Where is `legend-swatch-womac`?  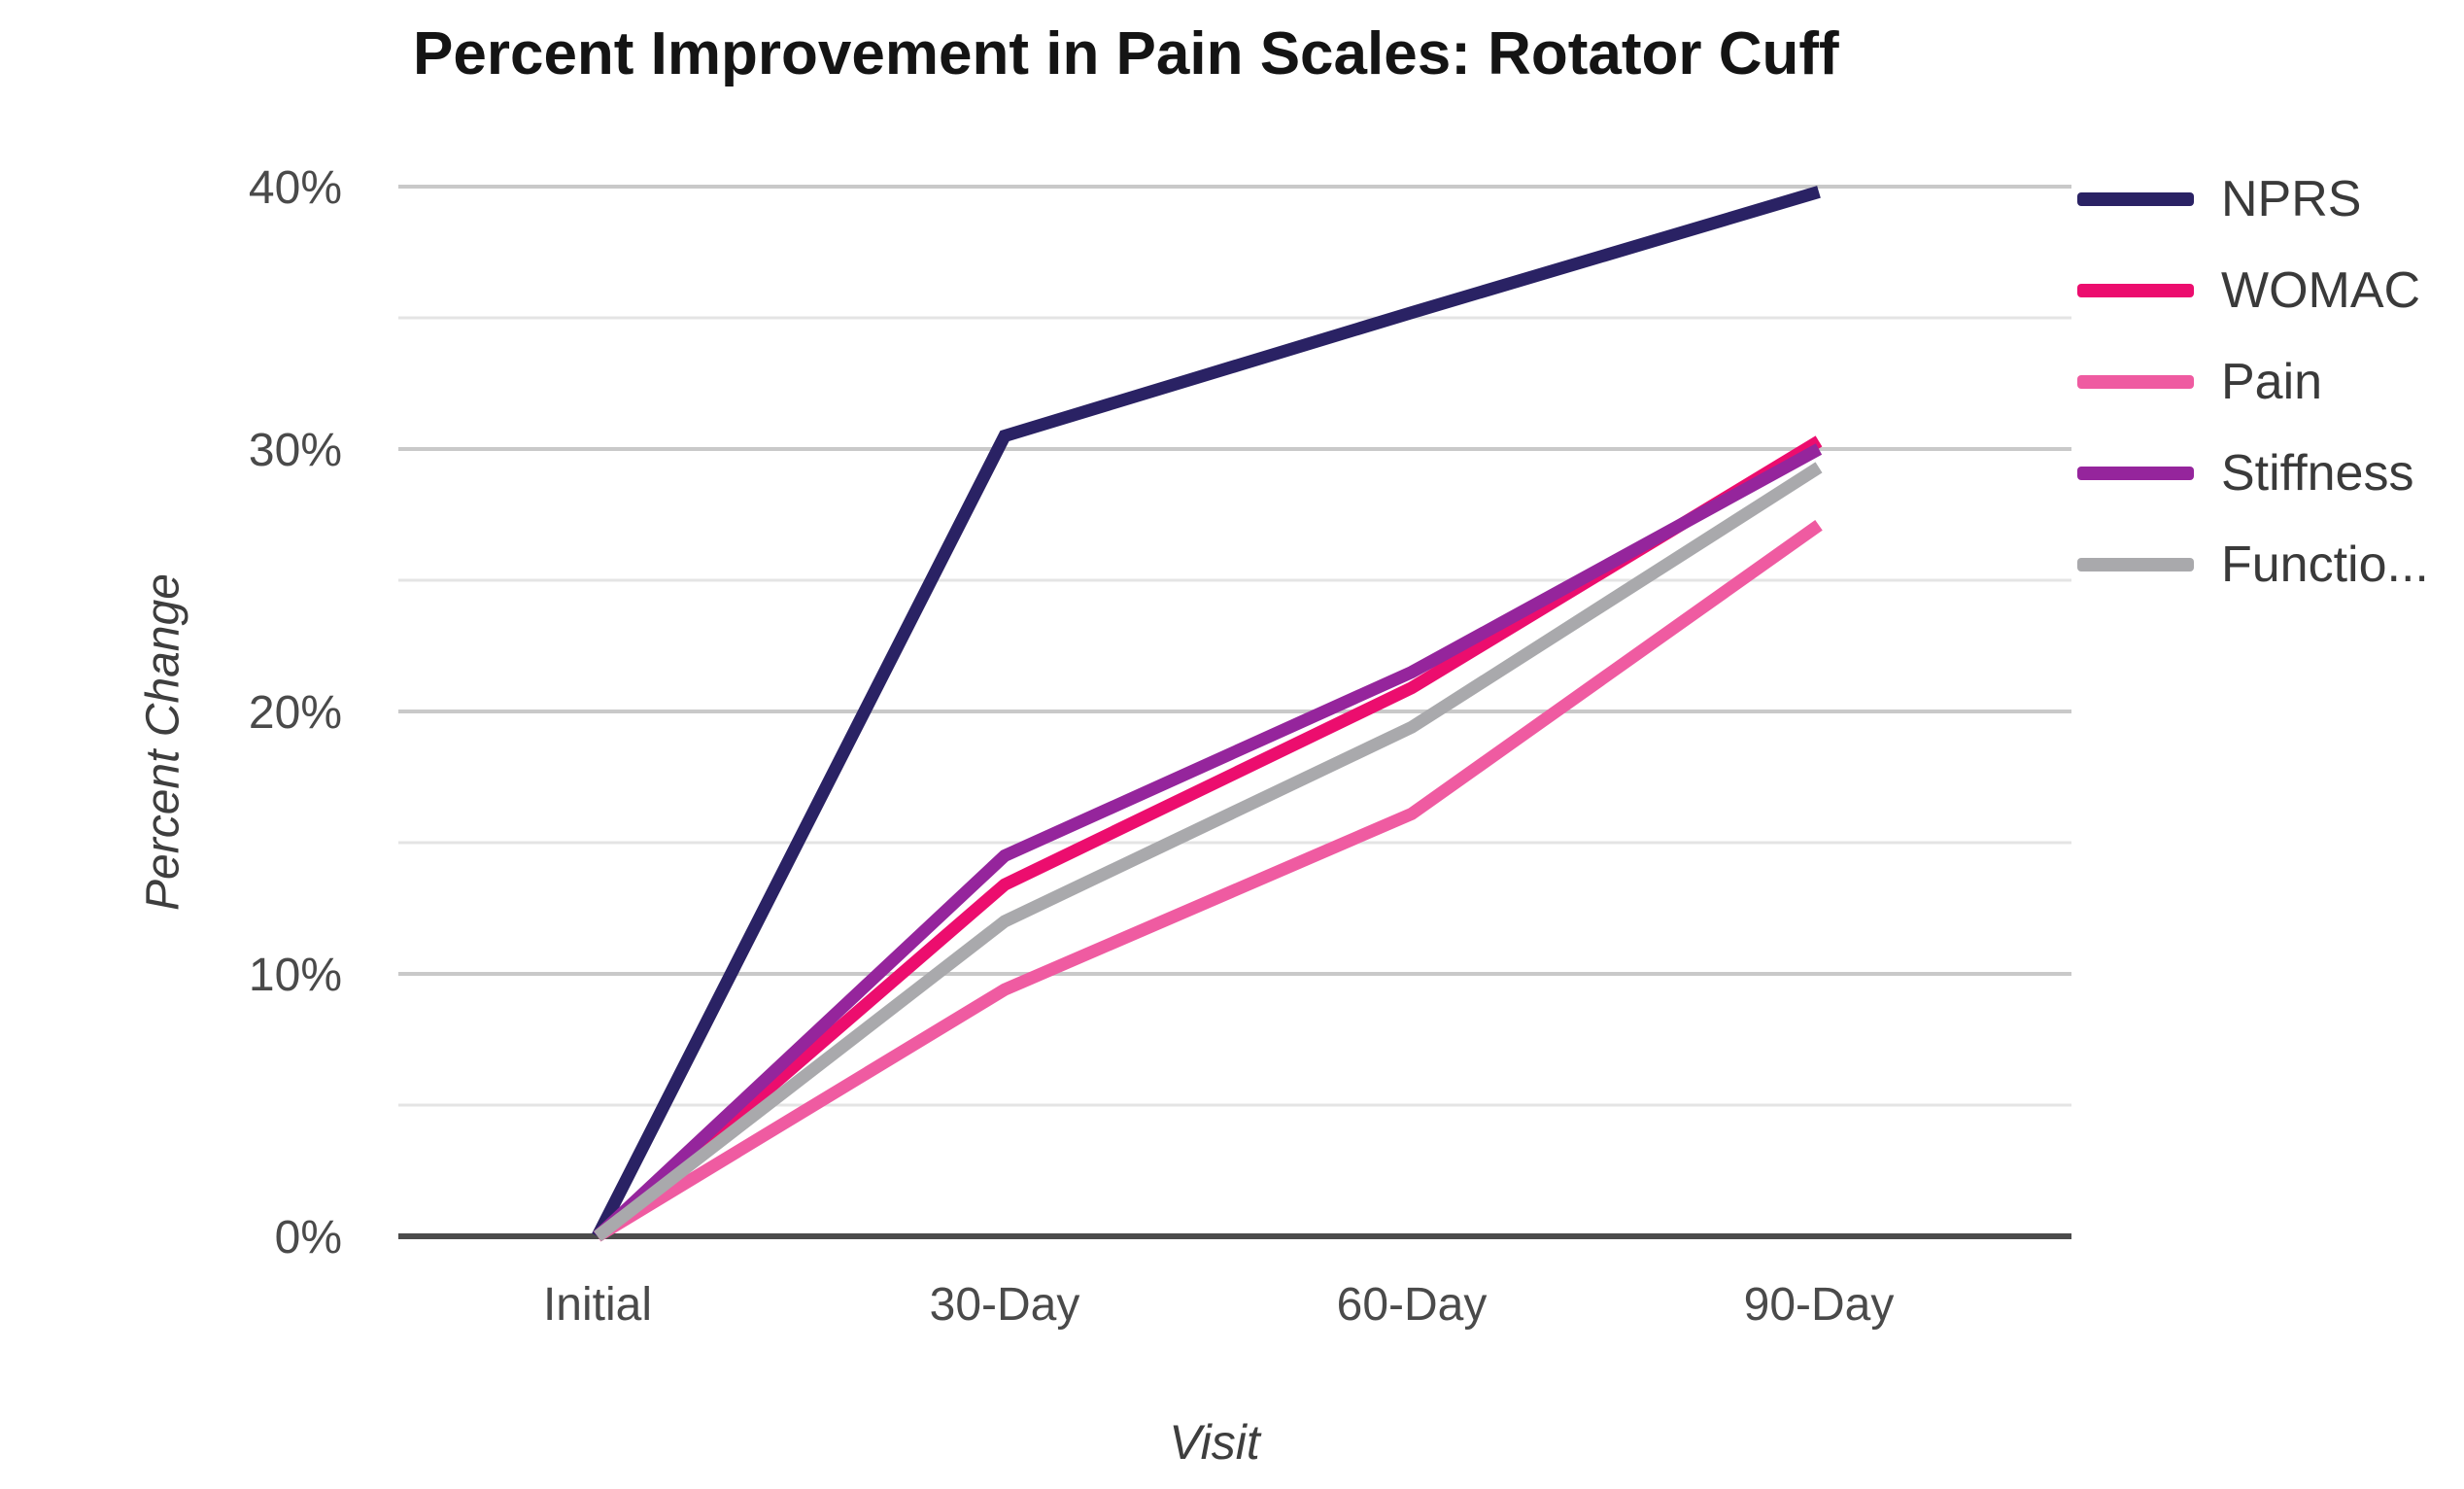
legend-swatch-womac is located at coordinates (2135, 290).